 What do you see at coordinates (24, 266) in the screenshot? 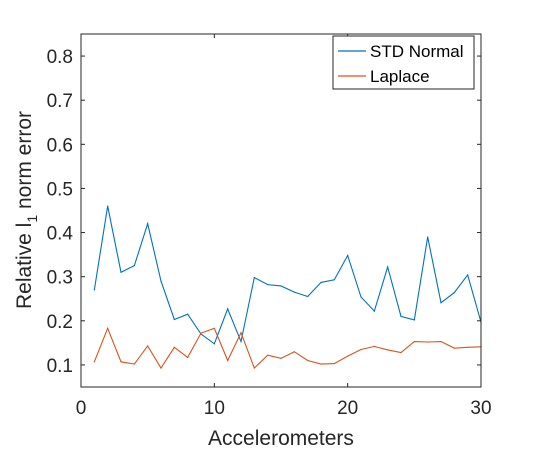
I see `y-axis-label-main: Relative l` at bounding box center [24, 266].